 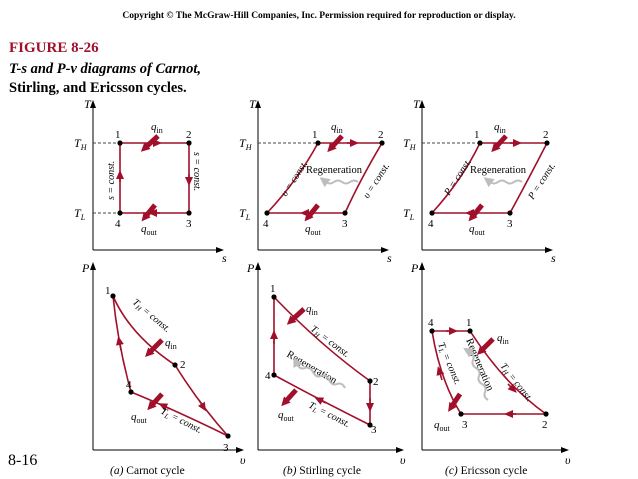 What do you see at coordinates (149, 230) in the screenshot?
I see `carnot-ts-qout-label: qout` at bounding box center [149, 230].